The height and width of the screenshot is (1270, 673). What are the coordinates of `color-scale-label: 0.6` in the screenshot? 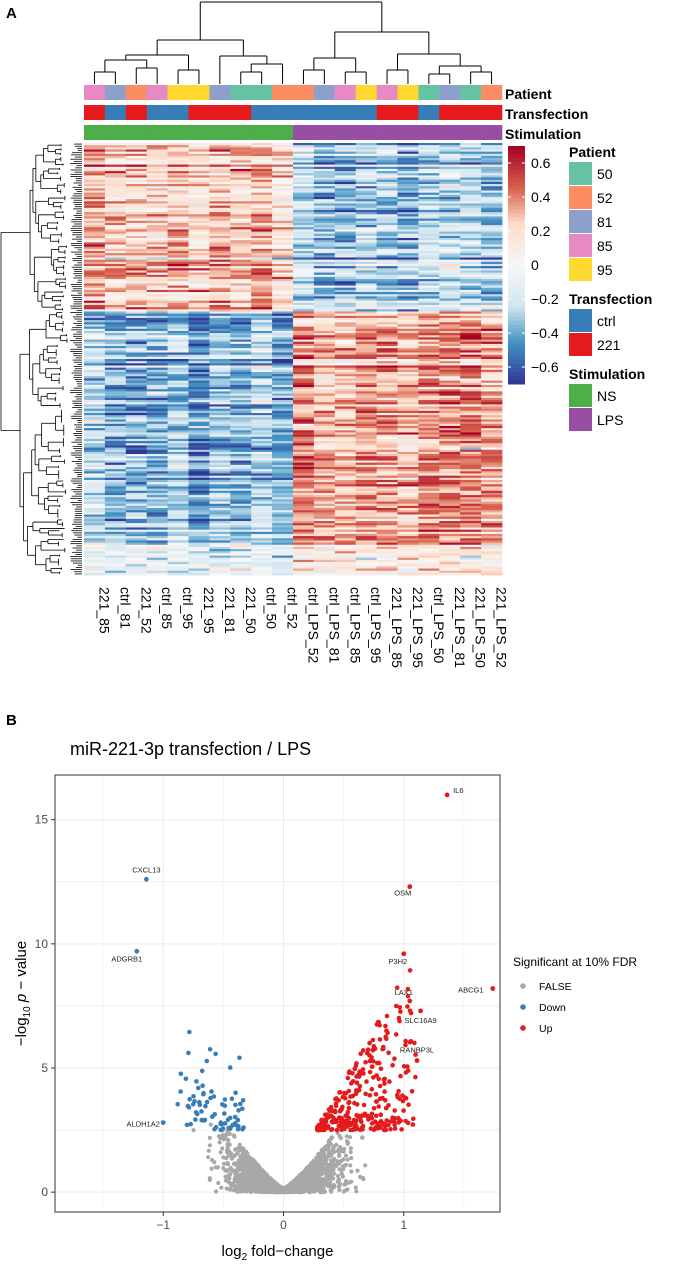 It's located at (541, 163).